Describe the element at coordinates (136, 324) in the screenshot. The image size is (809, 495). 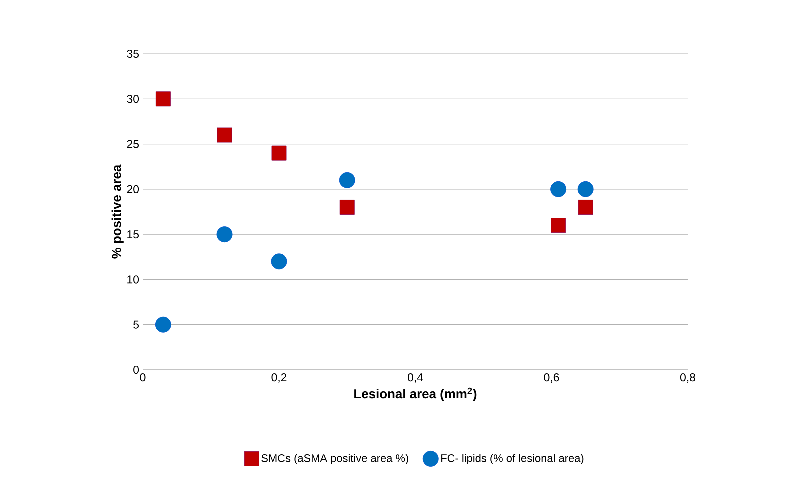
I see `y-tick-label: 5` at that location.